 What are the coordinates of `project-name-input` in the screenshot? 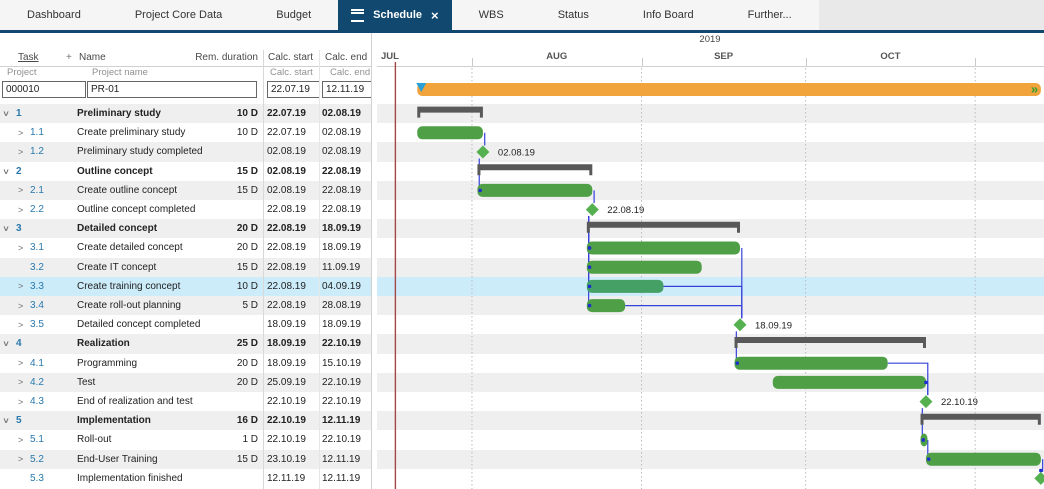 It's located at (172, 89).